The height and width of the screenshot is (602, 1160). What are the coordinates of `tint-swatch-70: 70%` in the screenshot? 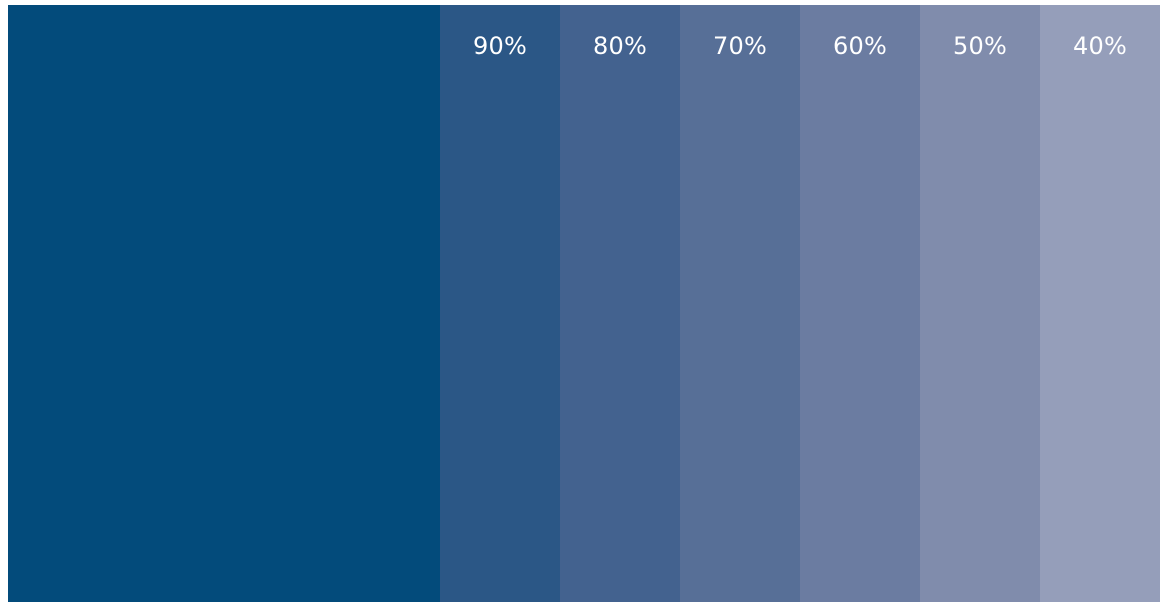 It's located at (740, 303).